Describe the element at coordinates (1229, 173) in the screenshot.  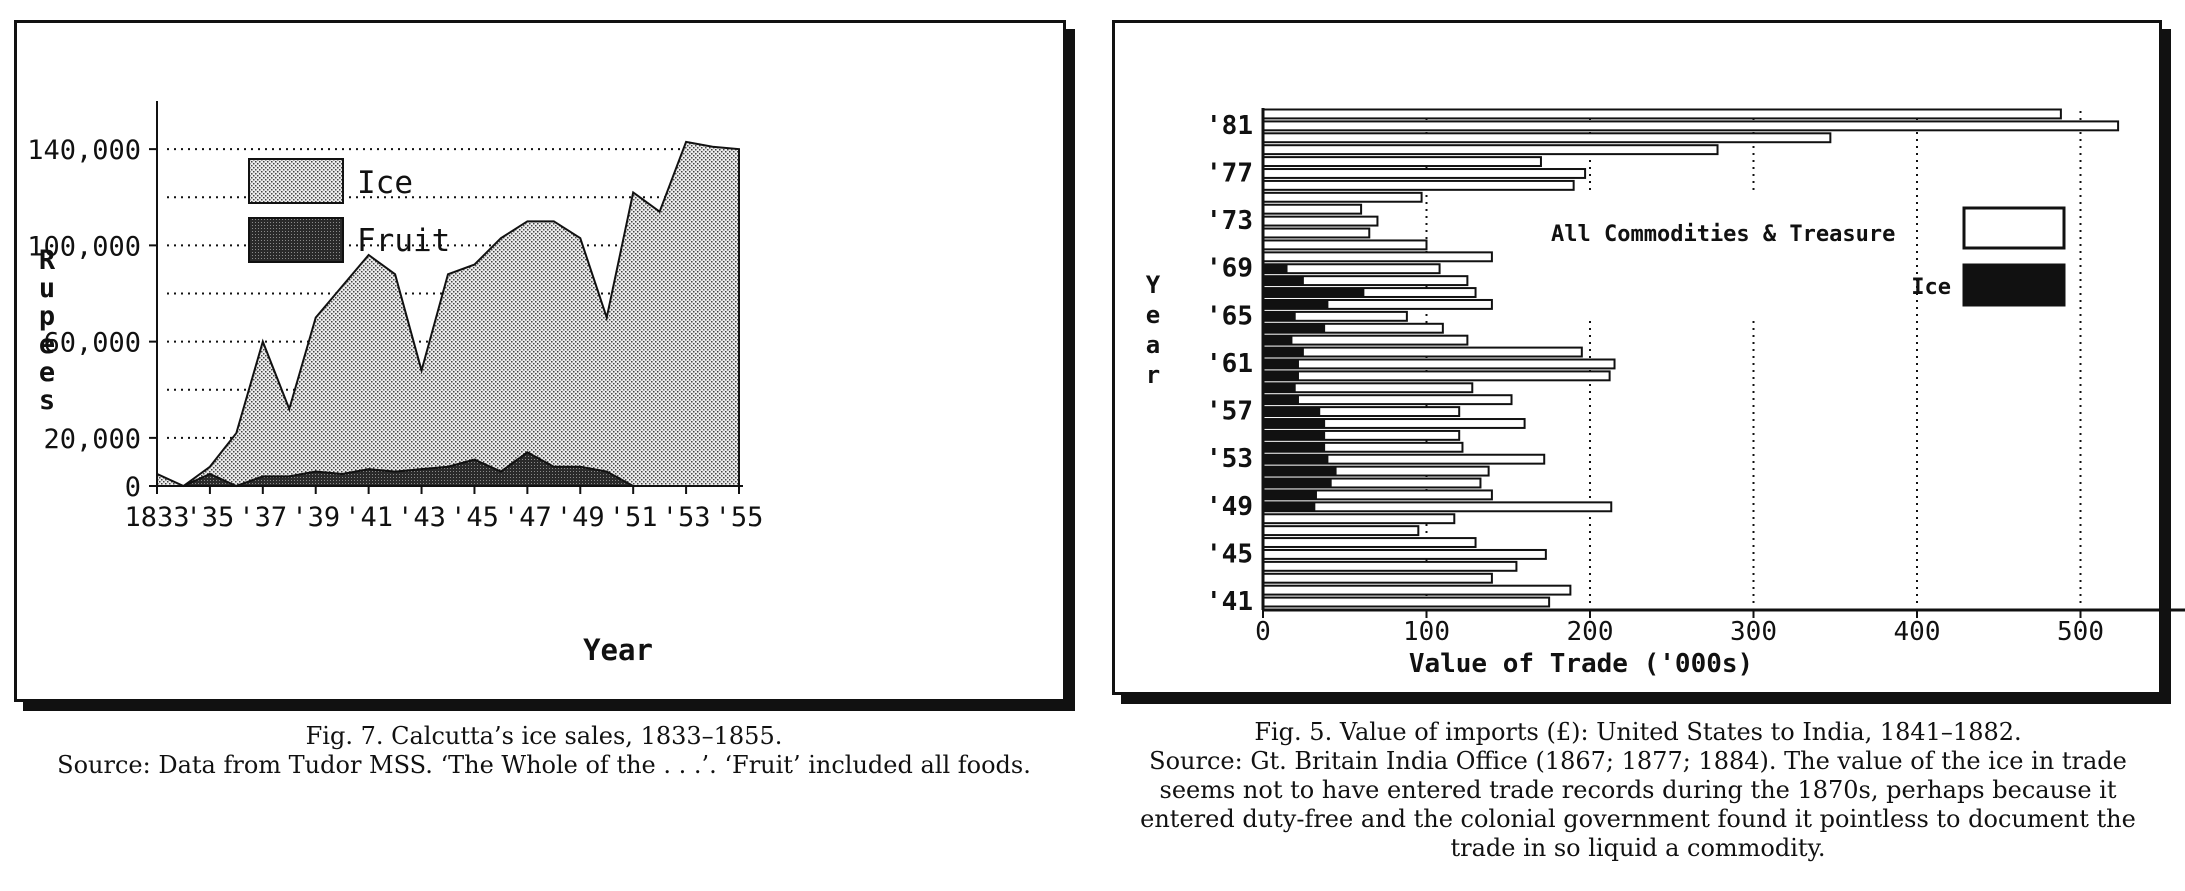
I see `y-tick-label: '77` at that location.